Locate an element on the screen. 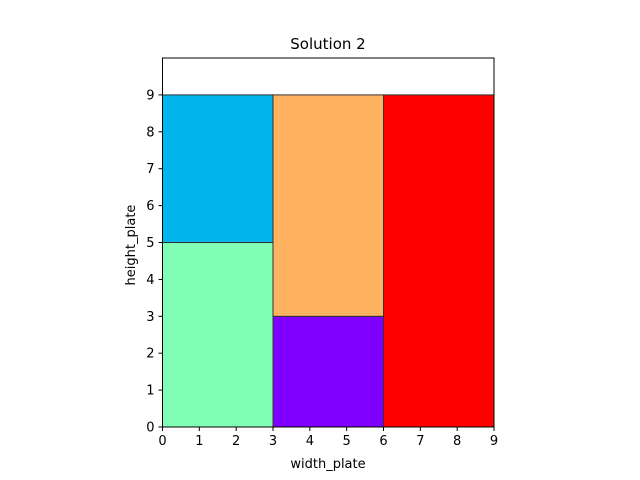 The width and height of the screenshot is (640, 480). x-tick-label: 1 is located at coordinates (199, 441).